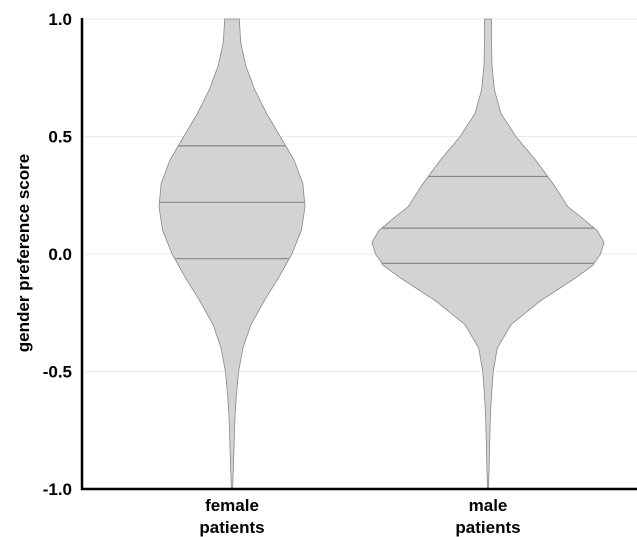  Describe the element at coordinates (60, 137) in the screenshot. I see `y-tick-label: 0.5` at that location.